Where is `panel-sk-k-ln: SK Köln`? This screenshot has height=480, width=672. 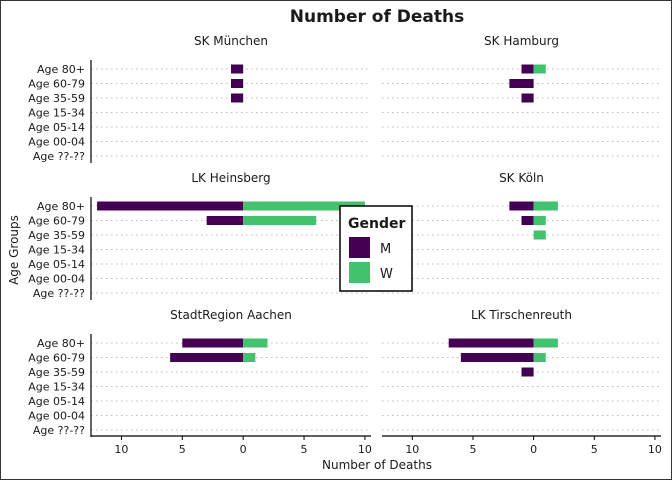 panel-sk-k-ln: SK Köln is located at coordinates (521, 232).